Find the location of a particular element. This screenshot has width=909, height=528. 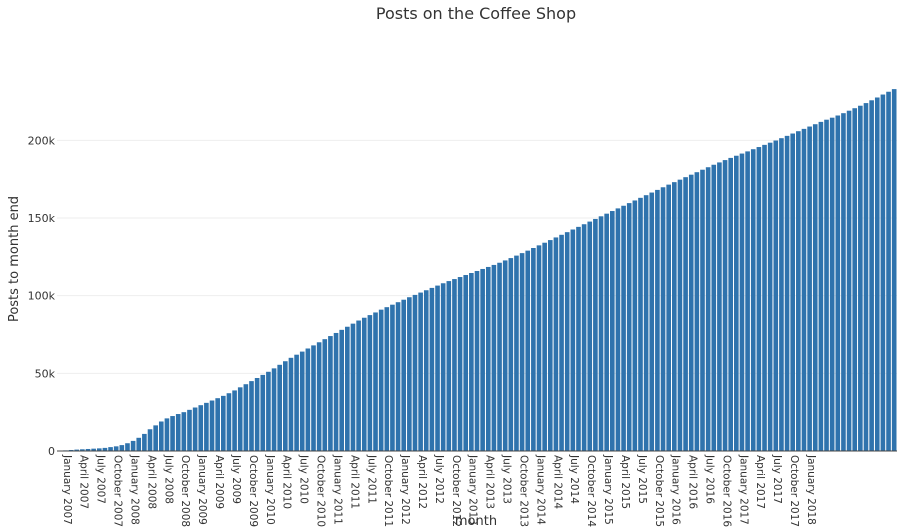

x-tick-label: April 2013 is located at coordinates (490, 482).